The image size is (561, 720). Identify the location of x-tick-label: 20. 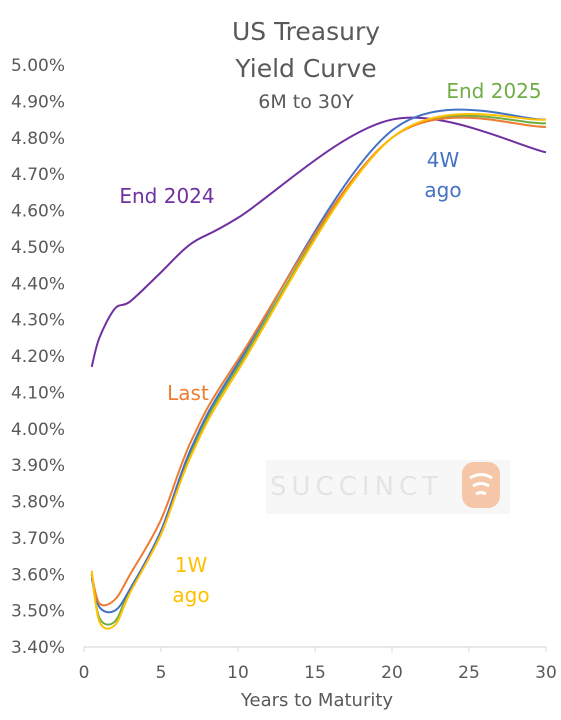
(392, 673).